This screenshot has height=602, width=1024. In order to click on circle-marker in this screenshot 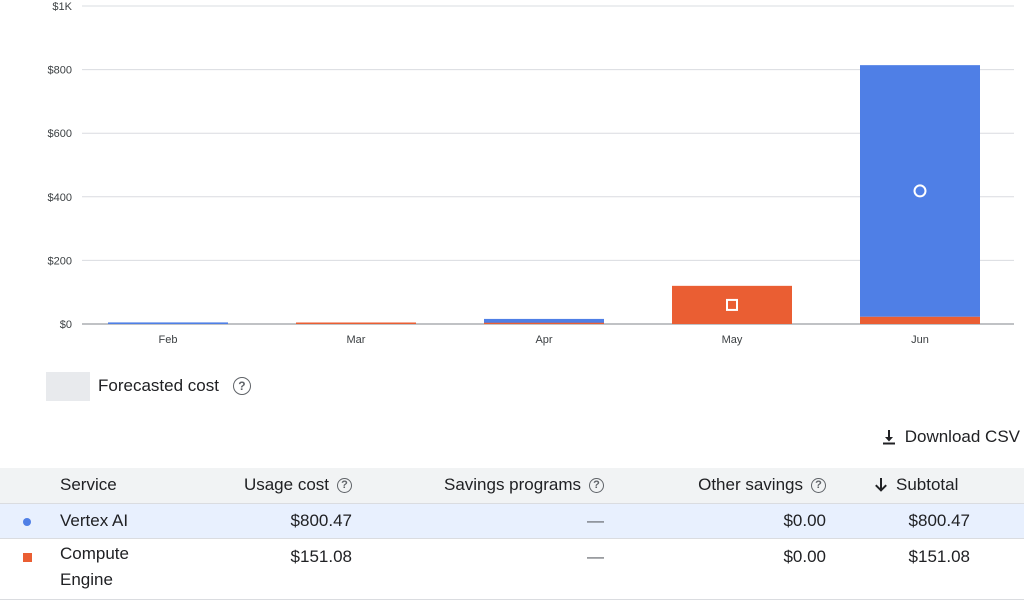, I will do `click(920, 191)`.